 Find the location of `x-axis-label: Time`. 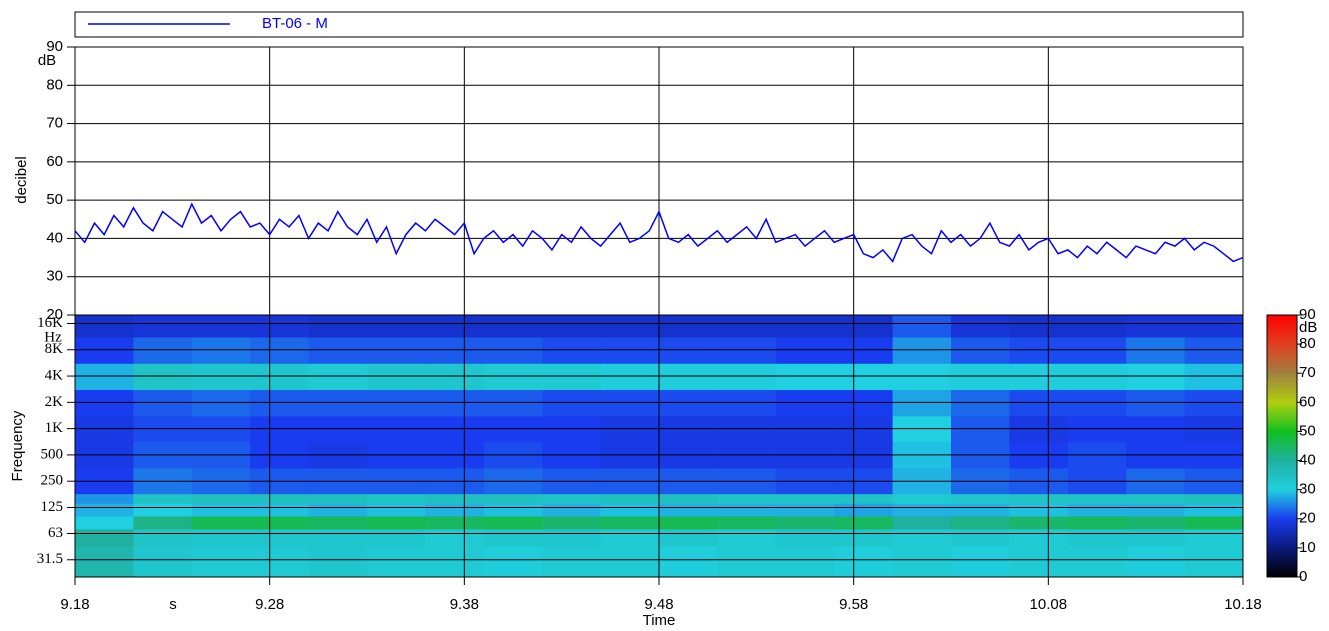

x-axis-label: Time is located at coordinates (659, 620).